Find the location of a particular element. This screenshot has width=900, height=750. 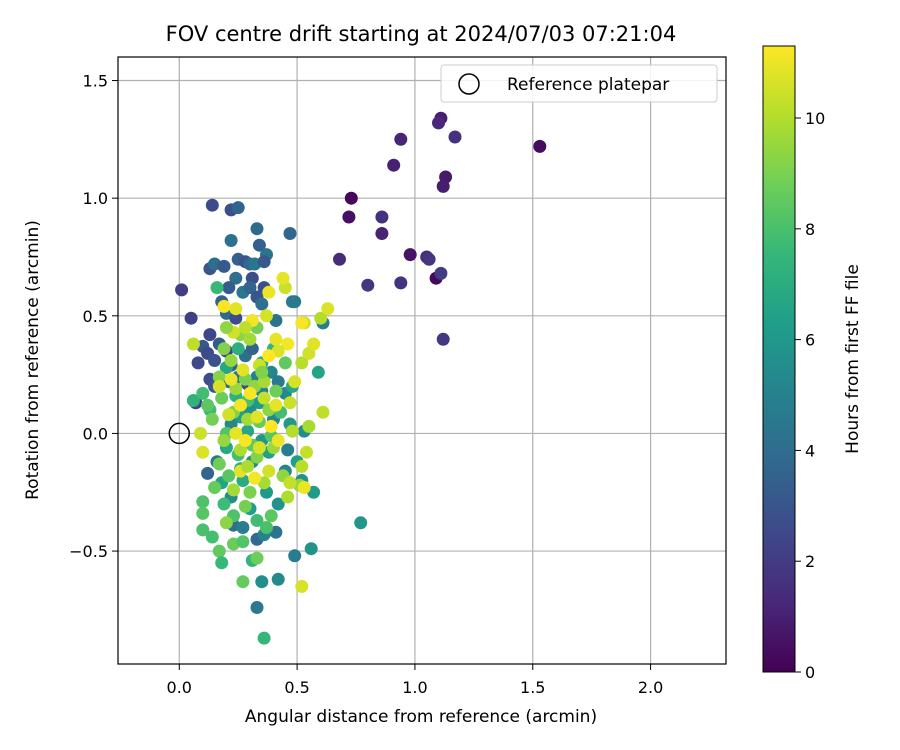

x-ticks: 0.0 0.5 1.0 1.5 2.0 is located at coordinates (415, 680).